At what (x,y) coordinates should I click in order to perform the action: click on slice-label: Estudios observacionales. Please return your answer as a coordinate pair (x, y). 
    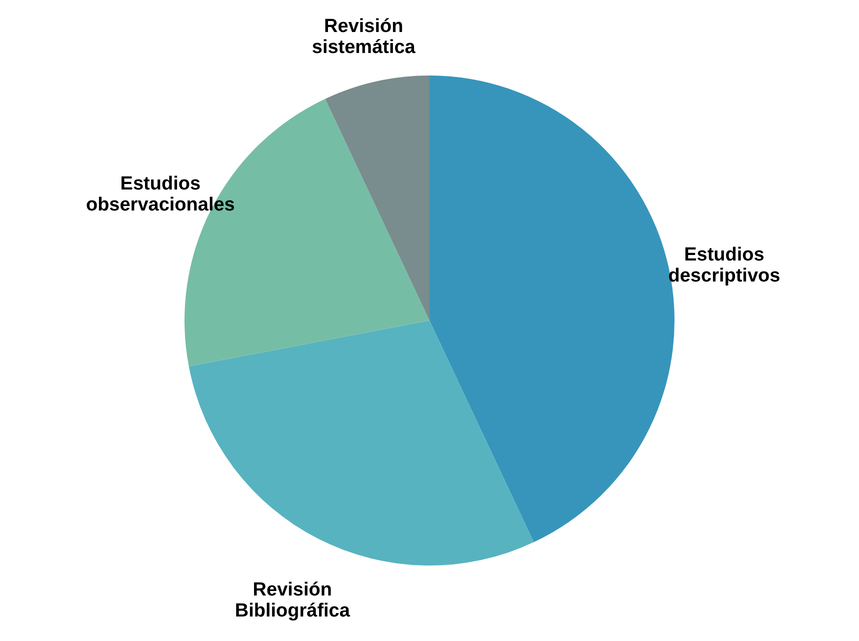
    Looking at the image, I should click on (160, 194).